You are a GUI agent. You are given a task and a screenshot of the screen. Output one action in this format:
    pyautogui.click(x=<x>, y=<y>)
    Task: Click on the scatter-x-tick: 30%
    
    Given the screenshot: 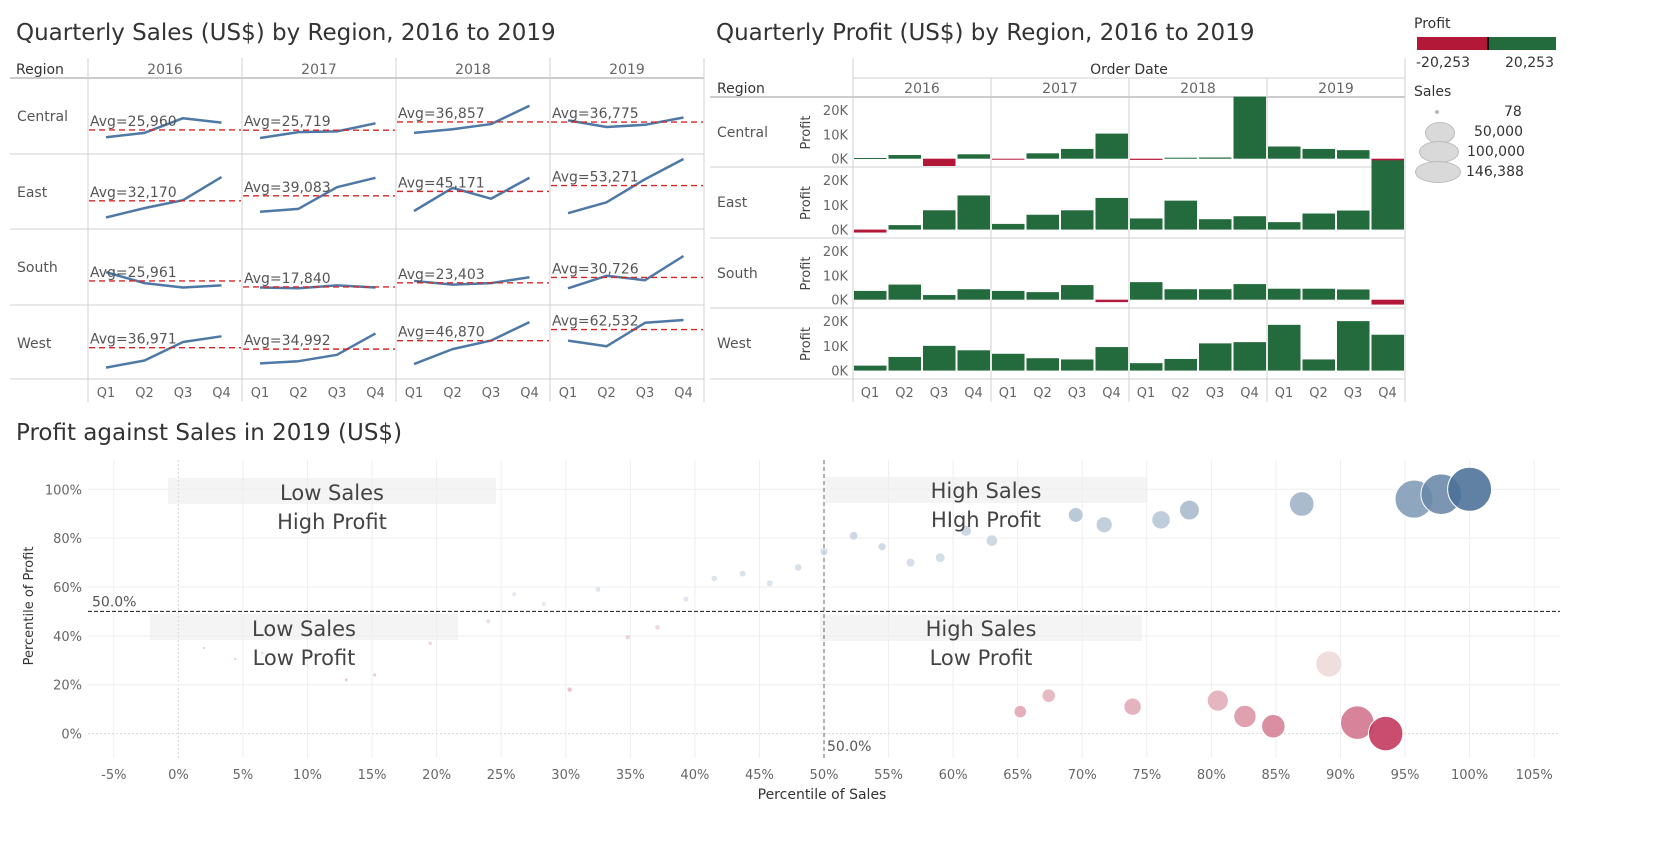 What is the action you would take?
    pyautogui.click(x=565, y=775)
    